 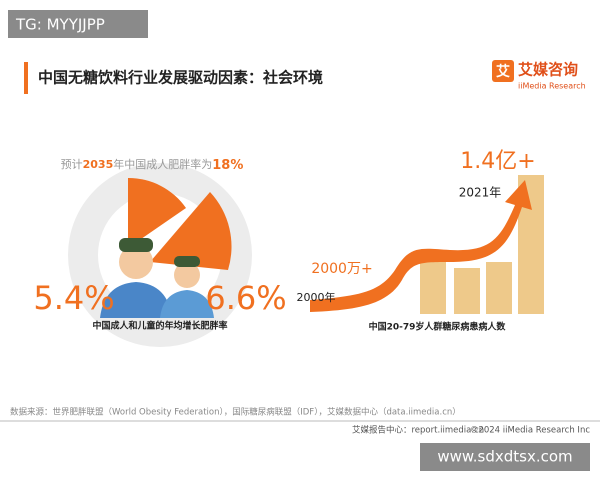 What do you see at coordinates (418, 430) in the screenshot?
I see `report-center: 艾媒报告中心：report.iimedia.cn` at bounding box center [418, 430].